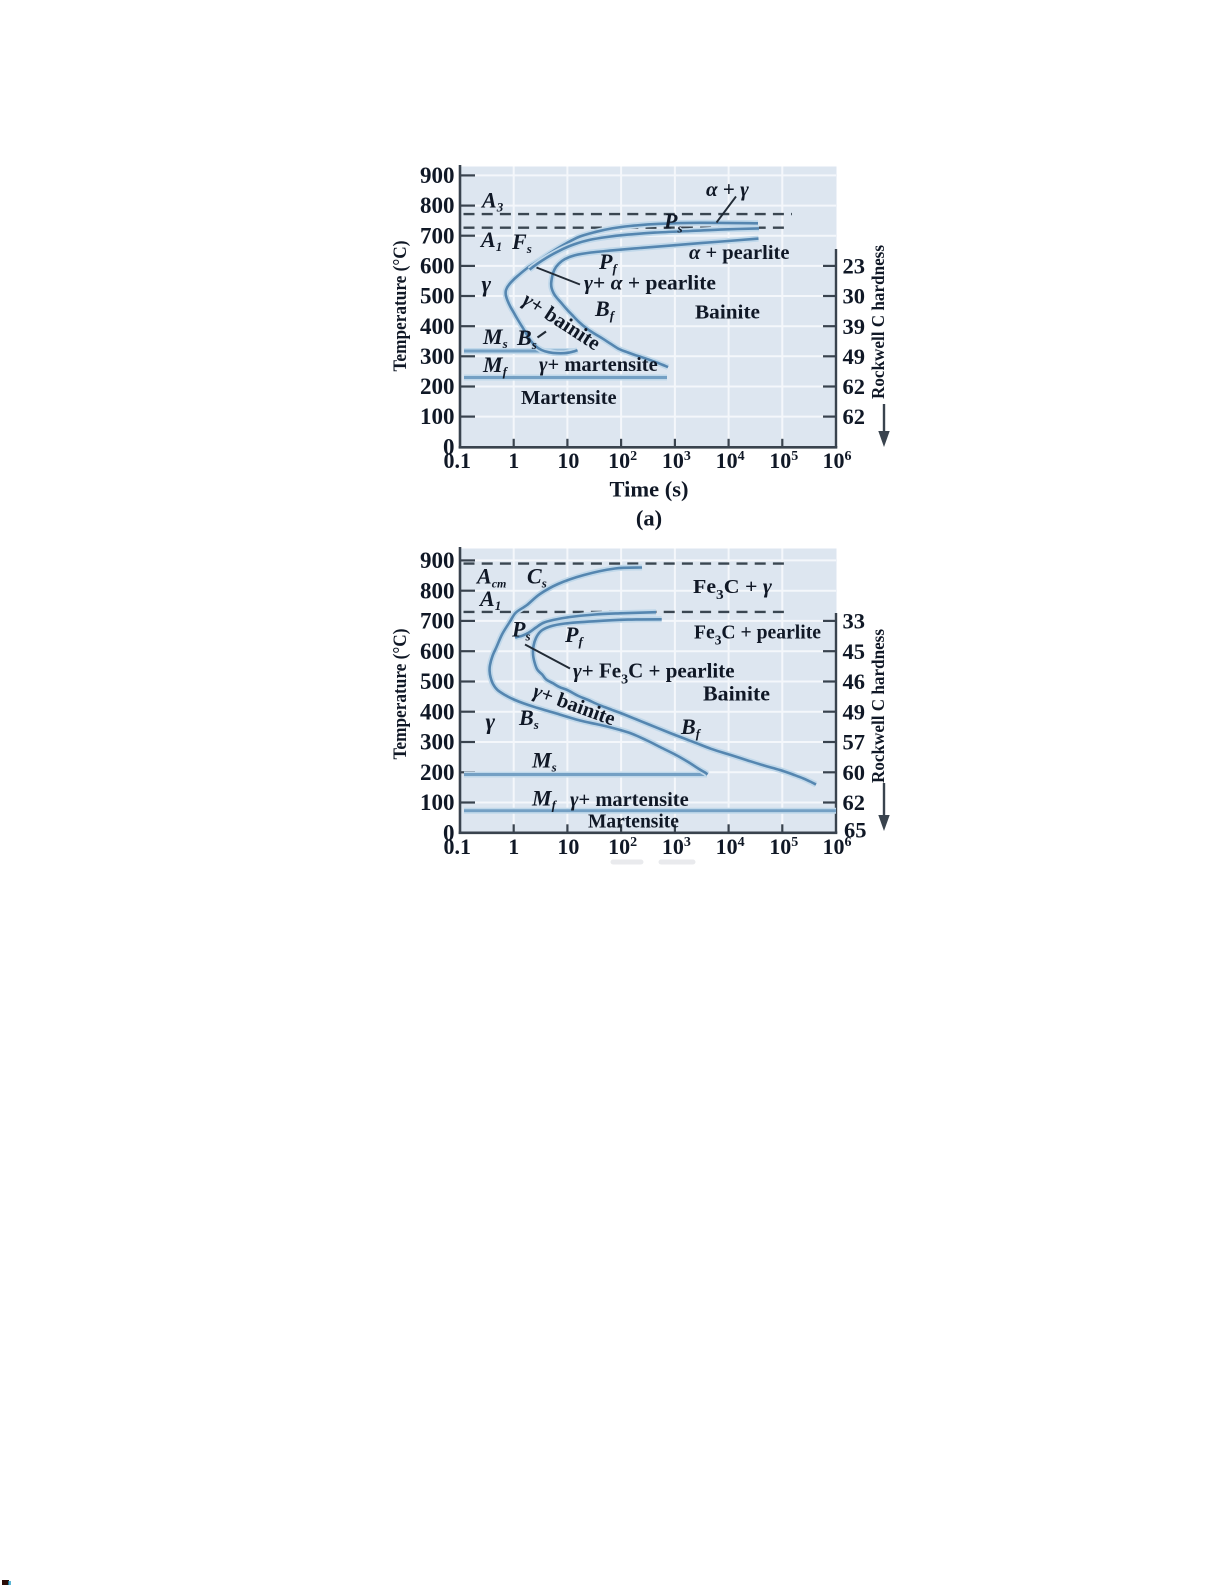 Image resolution: width=1225 pixels, height=1585 pixels. Describe the element at coordinates (854, 742) in the screenshot. I see `svg-text: 57` at that location.